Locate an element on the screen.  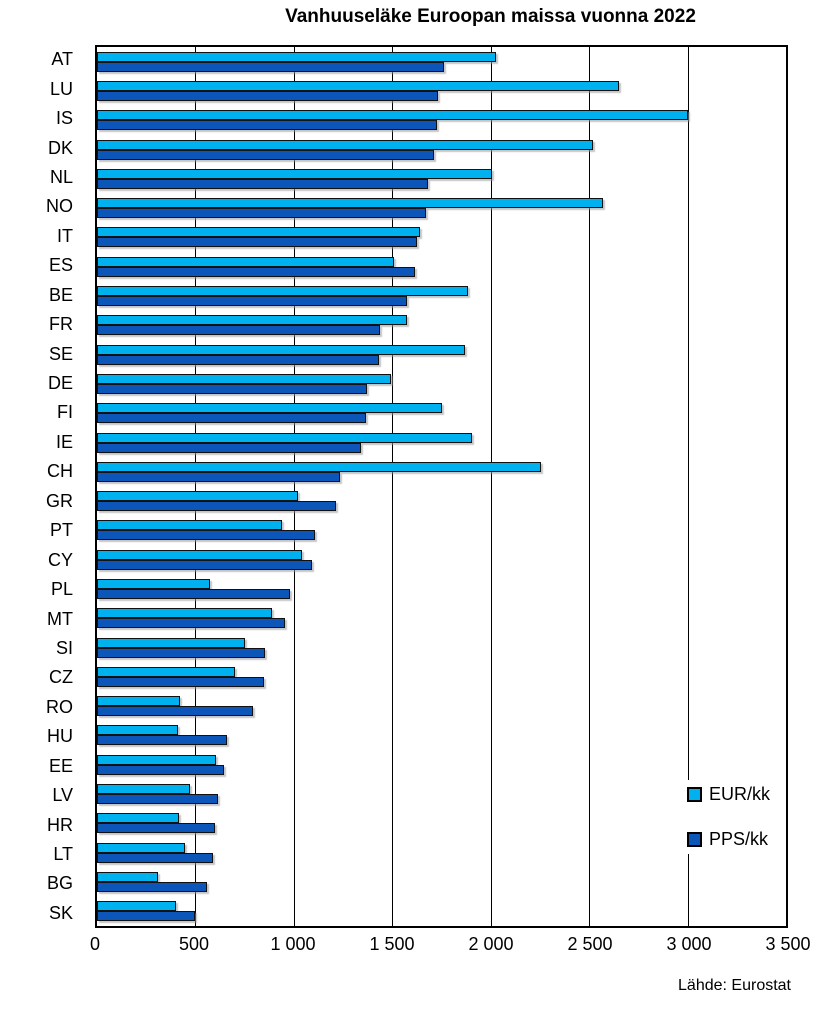
country-row-bg is located at coordinates (441, 881).